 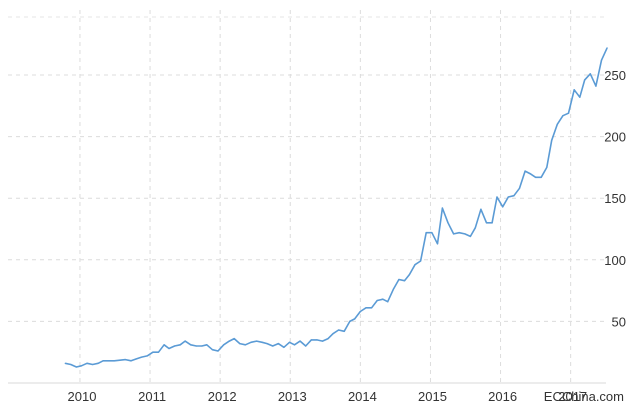 What do you see at coordinates (82, 396) in the screenshot?
I see `x-tick-label: 2010` at bounding box center [82, 396].